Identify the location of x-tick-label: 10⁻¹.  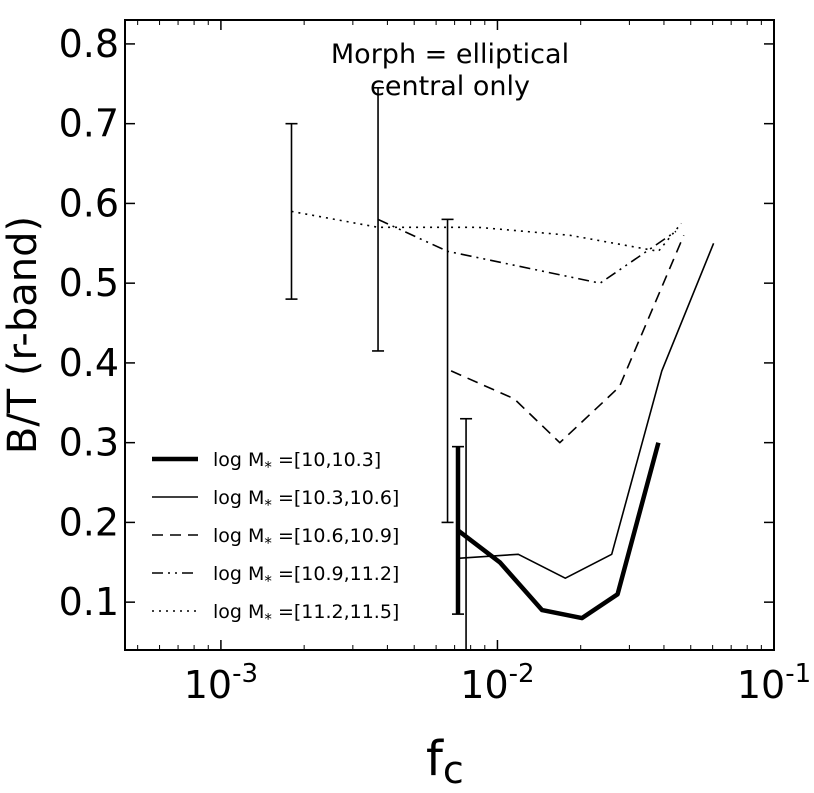
(774, 683).